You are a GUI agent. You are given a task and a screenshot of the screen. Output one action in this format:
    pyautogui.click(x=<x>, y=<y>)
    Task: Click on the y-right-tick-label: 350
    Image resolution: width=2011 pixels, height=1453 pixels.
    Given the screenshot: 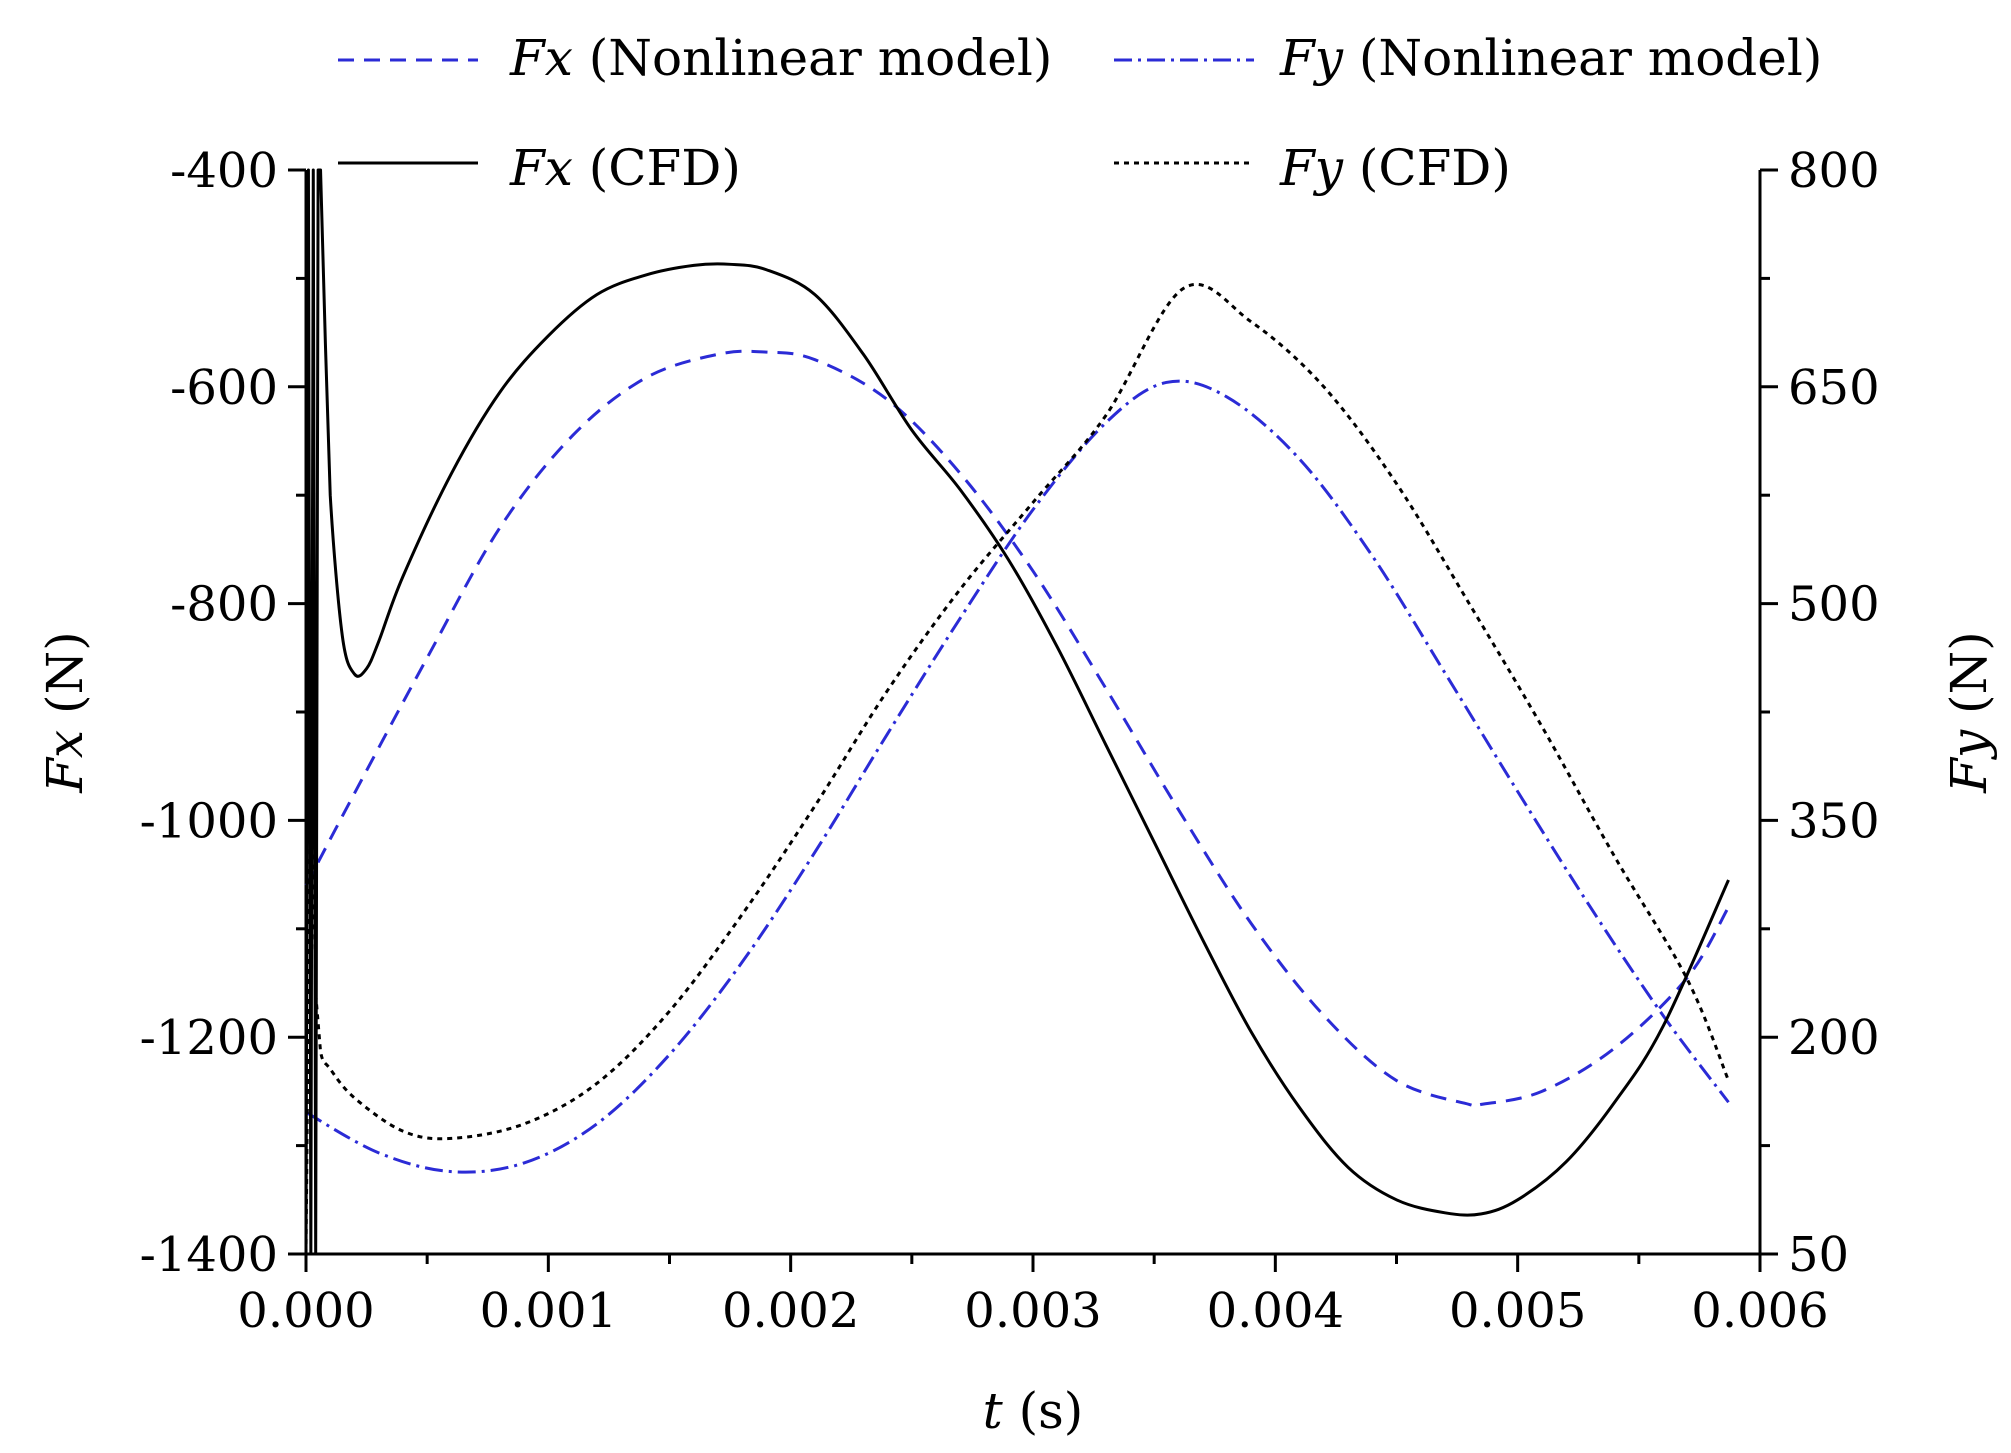 What is the action you would take?
    pyautogui.click(x=1834, y=821)
    